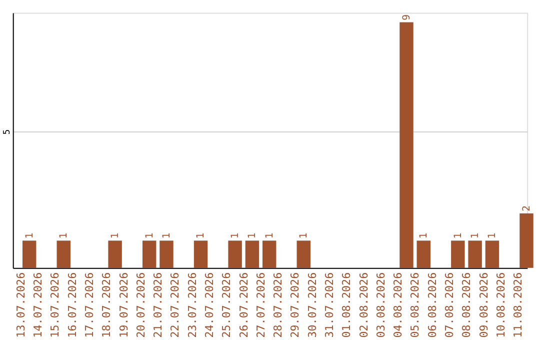  I want to click on x-tick-label: 07.08.2026, so click(449, 305).